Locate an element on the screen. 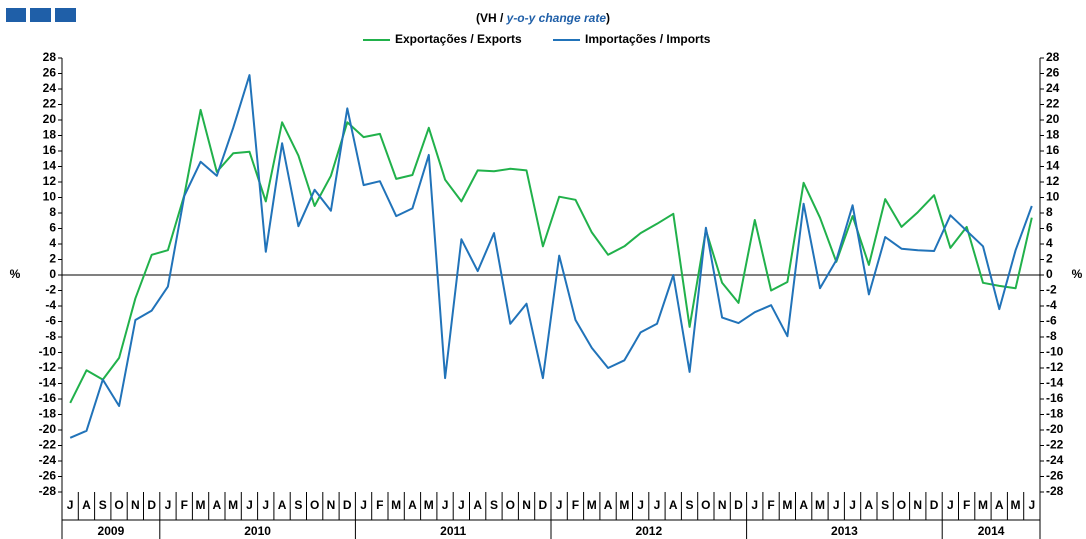 This screenshot has height=539, width=1086. y-tick-label: 24 is located at coordinates (50, 88).